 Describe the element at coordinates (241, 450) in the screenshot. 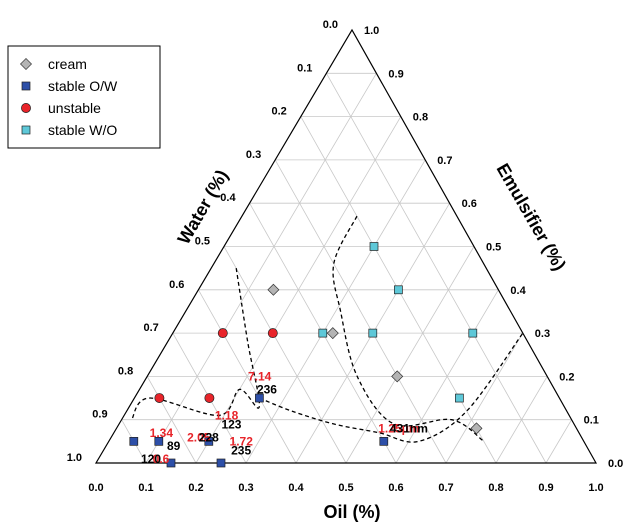

I see `annotation-label: 235` at that location.